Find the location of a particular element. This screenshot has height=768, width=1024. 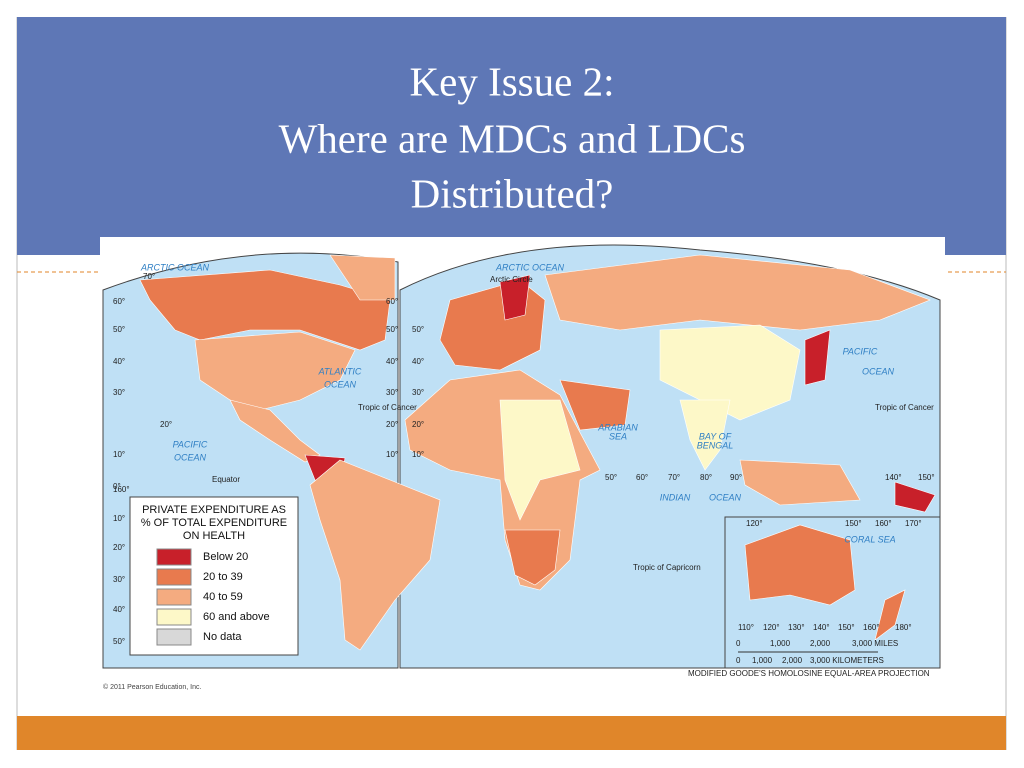

map-label: INDIAN is located at coordinates (675, 497).